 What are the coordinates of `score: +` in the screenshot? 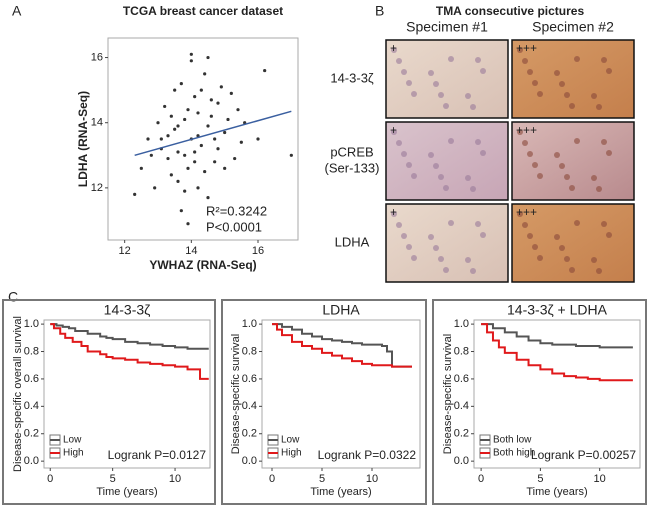 It's located at (393, 48).